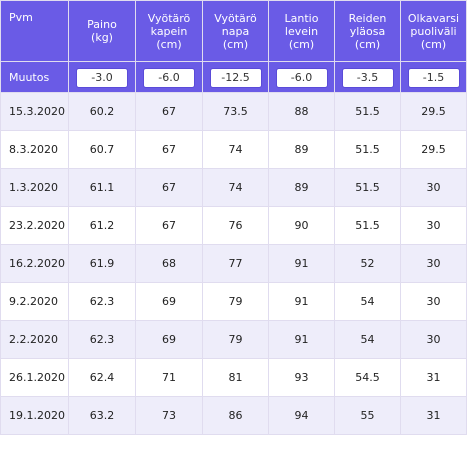 The image size is (468, 459). Describe the element at coordinates (34, 31) in the screenshot. I see `header-date: Pvm` at that location.